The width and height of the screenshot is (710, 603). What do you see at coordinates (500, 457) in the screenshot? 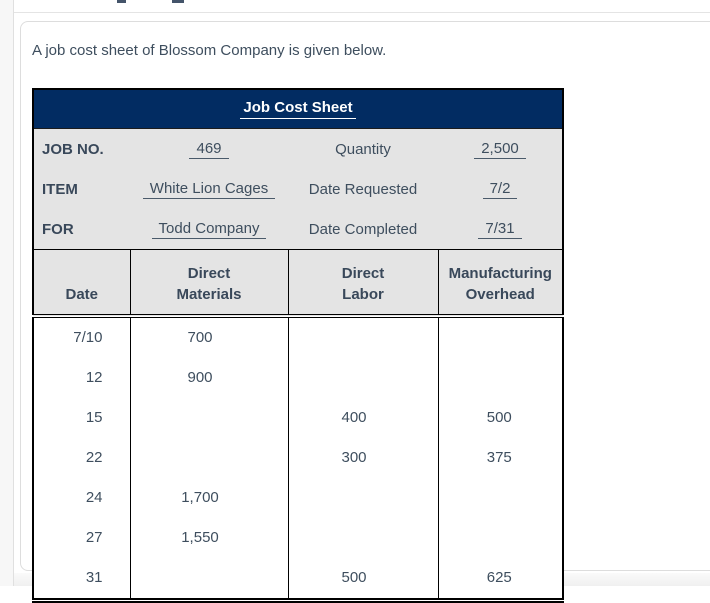
I see `overhead-cell: 375` at bounding box center [500, 457].